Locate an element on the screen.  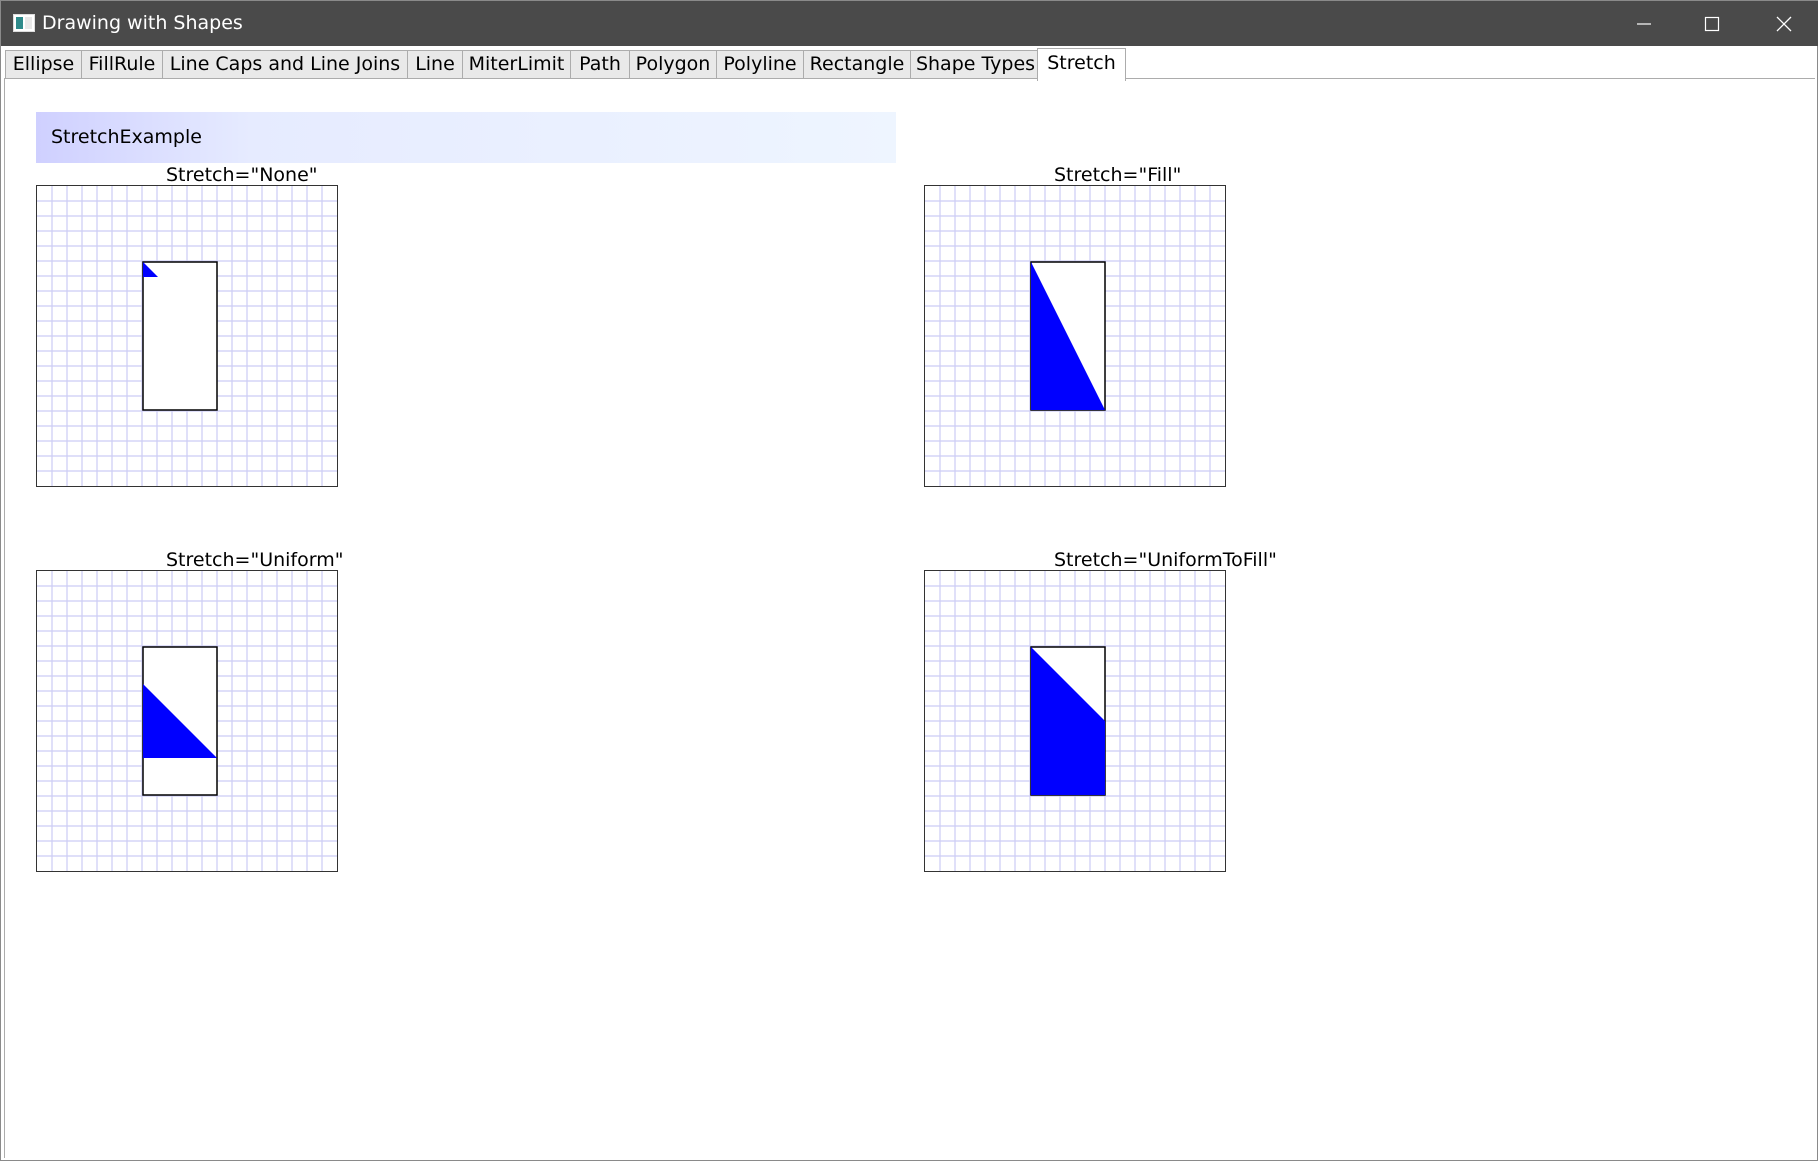
close-button is located at coordinates (1783, 23).